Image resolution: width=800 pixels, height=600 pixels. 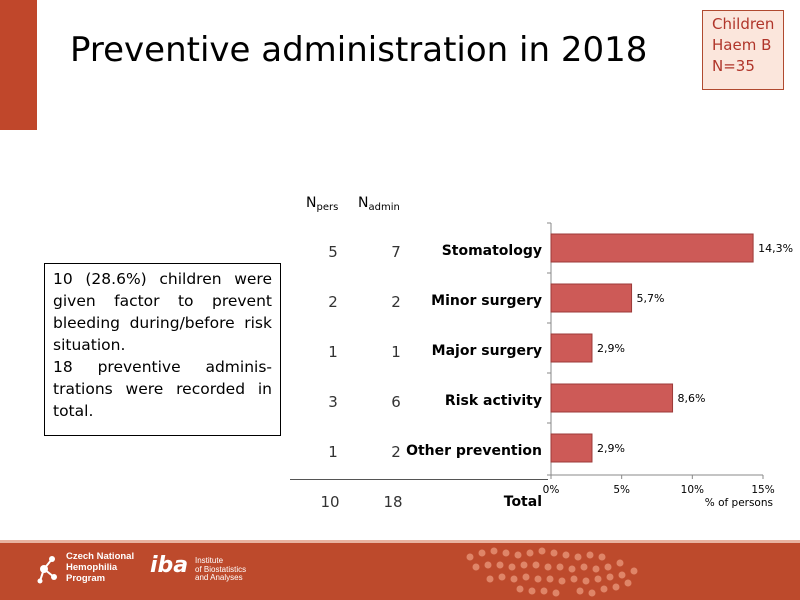 I want to click on header-n-pers: Npers, so click(x=322, y=204).